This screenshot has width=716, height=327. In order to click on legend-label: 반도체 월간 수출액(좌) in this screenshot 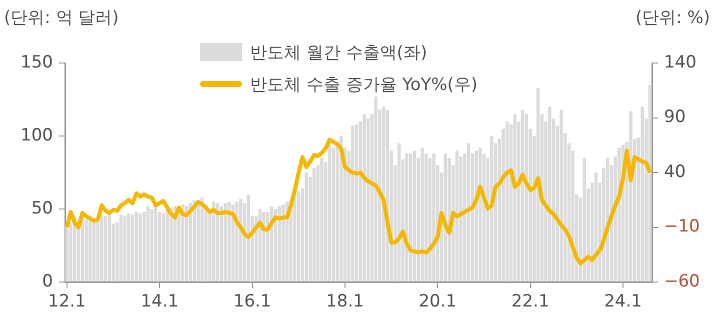, I will do `click(339, 53)`.